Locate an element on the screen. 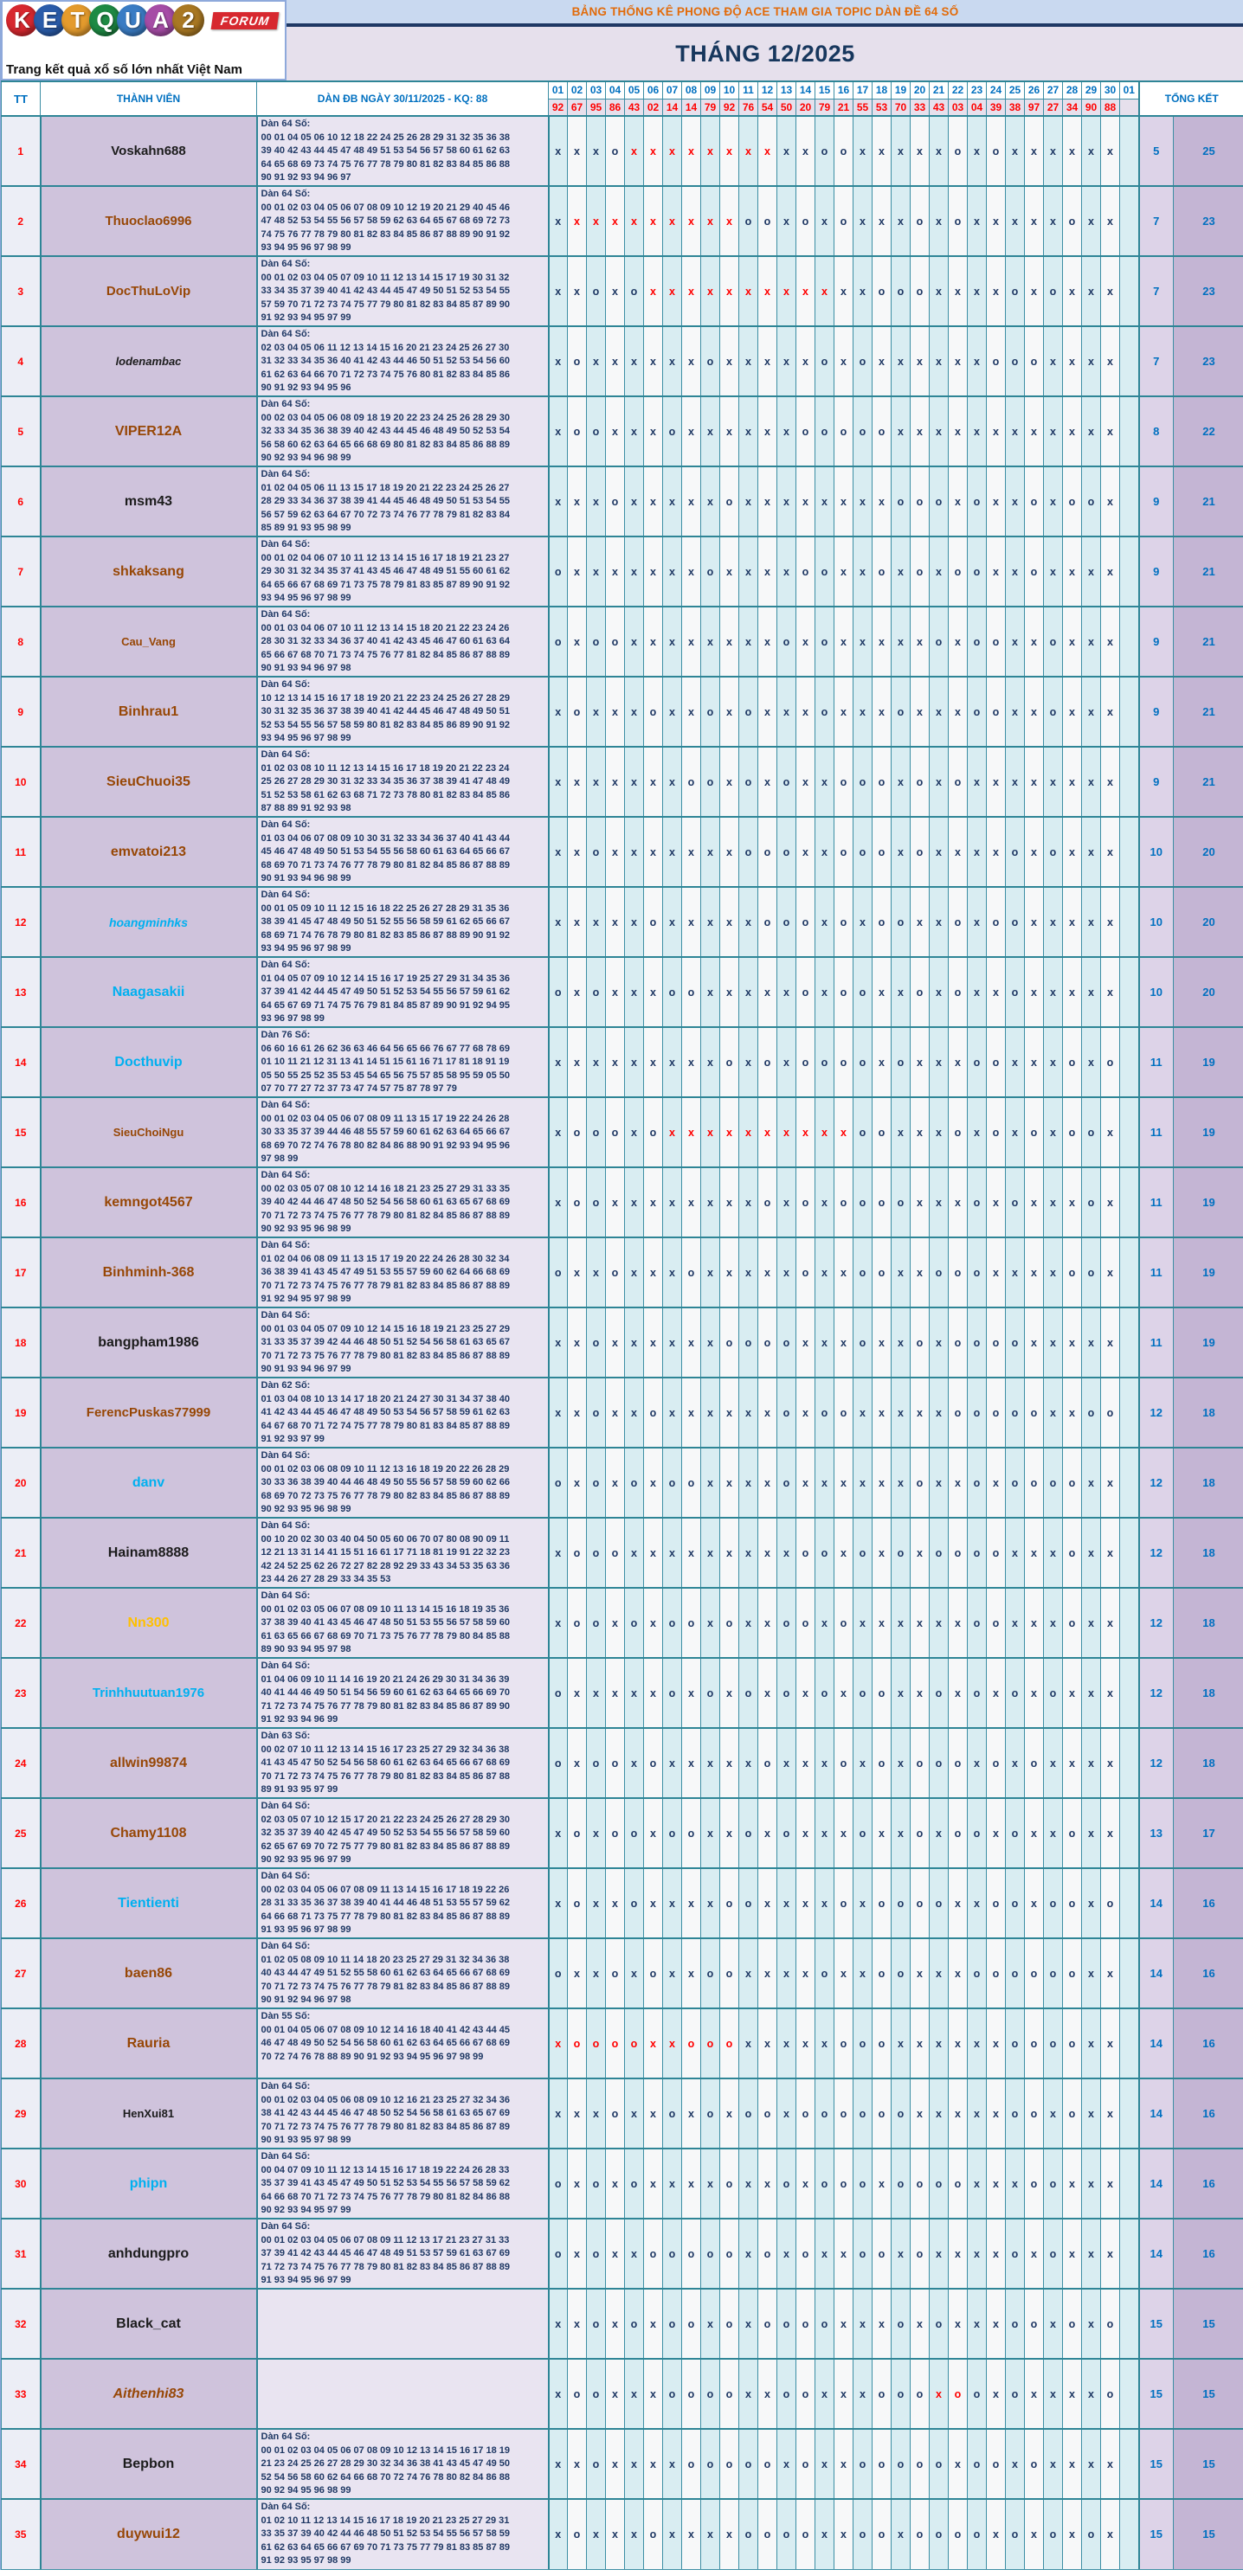 The width and height of the screenshot is (1243, 2576). mark-day-26: o is located at coordinates (1034, 2113).